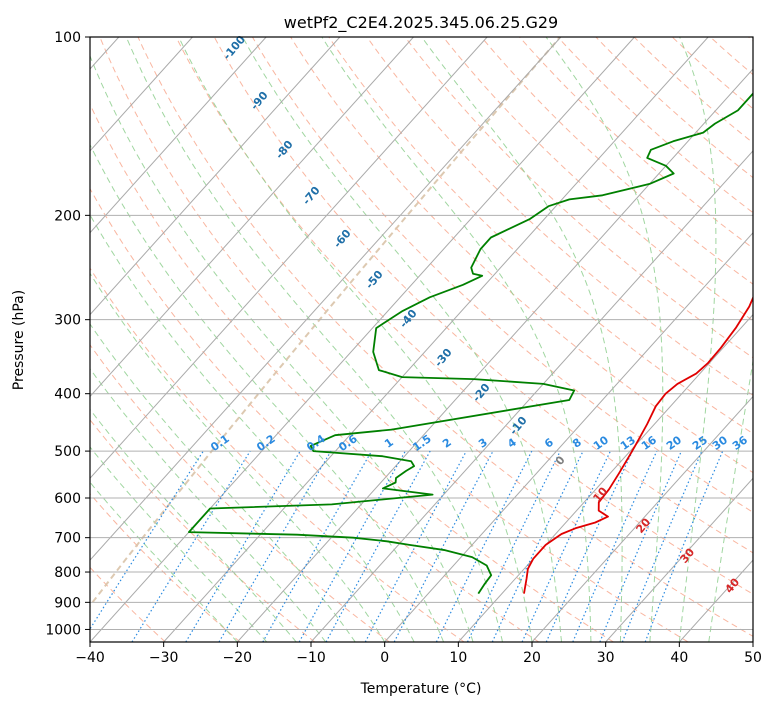 This screenshot has height=708, width=775. Describe the element at coordinates (90, 658) in the screenshot. I see `x-tick-label: −40` at that location.